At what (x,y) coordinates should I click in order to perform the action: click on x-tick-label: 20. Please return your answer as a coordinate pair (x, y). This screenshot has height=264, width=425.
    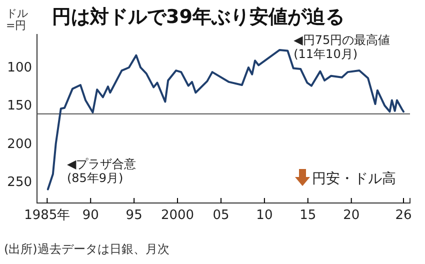
    Looking at the image, I should click on (351, 216).